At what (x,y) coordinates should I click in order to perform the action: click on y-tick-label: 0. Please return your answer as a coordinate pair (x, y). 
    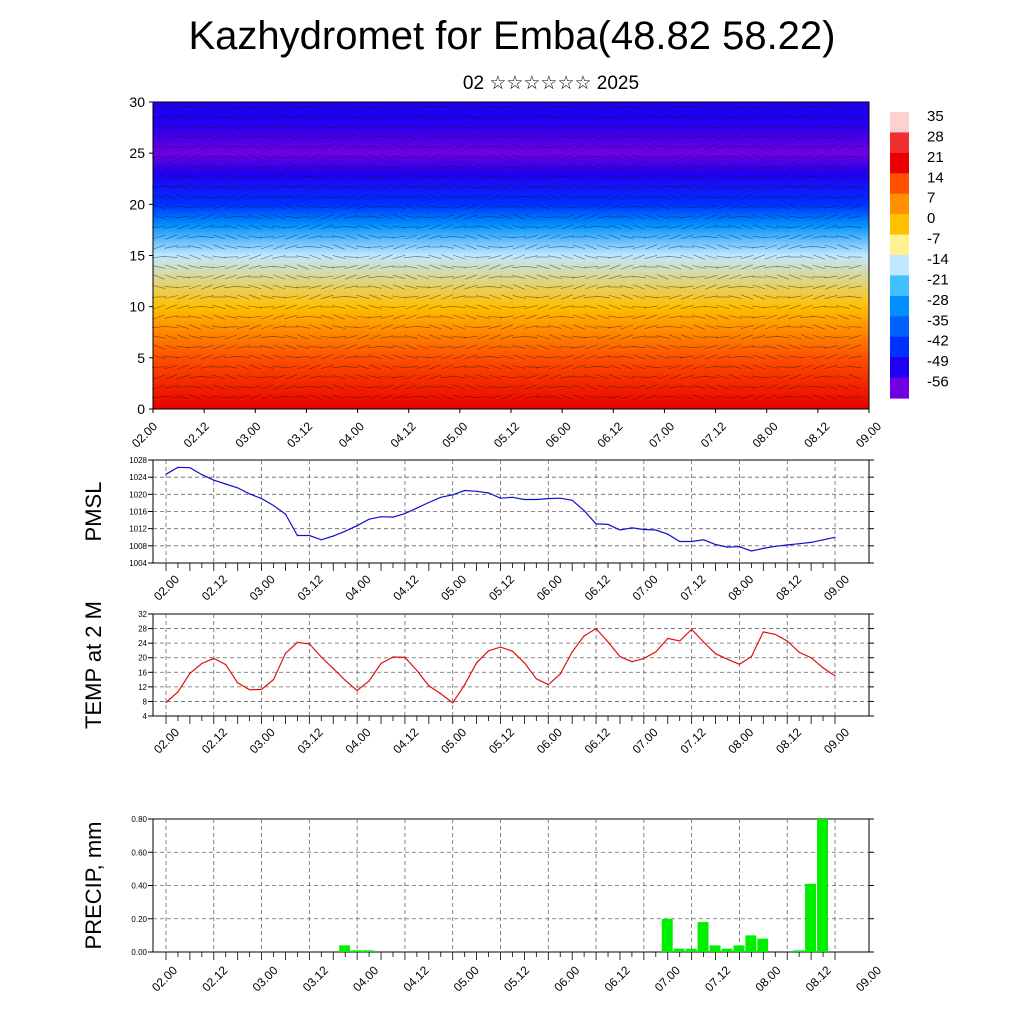
    Looking at the image, I should click on (141, 409).